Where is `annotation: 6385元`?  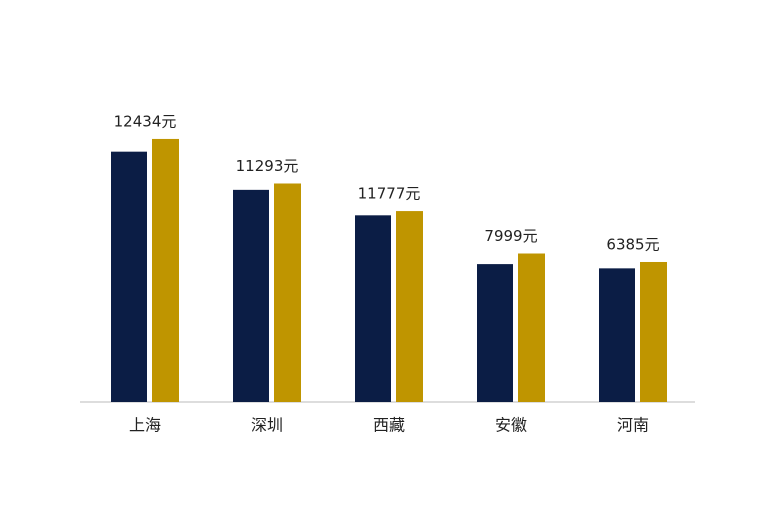
annotation: 6385元 is located at coordinates (632, 244).